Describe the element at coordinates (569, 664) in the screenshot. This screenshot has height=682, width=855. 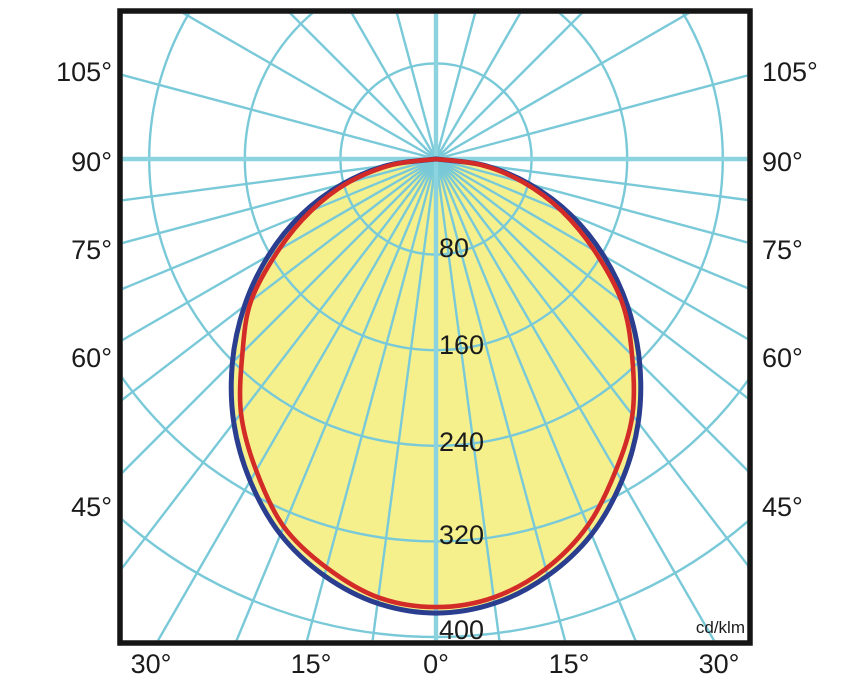
I see `bottom-angle-label-15: 15°` at that location.